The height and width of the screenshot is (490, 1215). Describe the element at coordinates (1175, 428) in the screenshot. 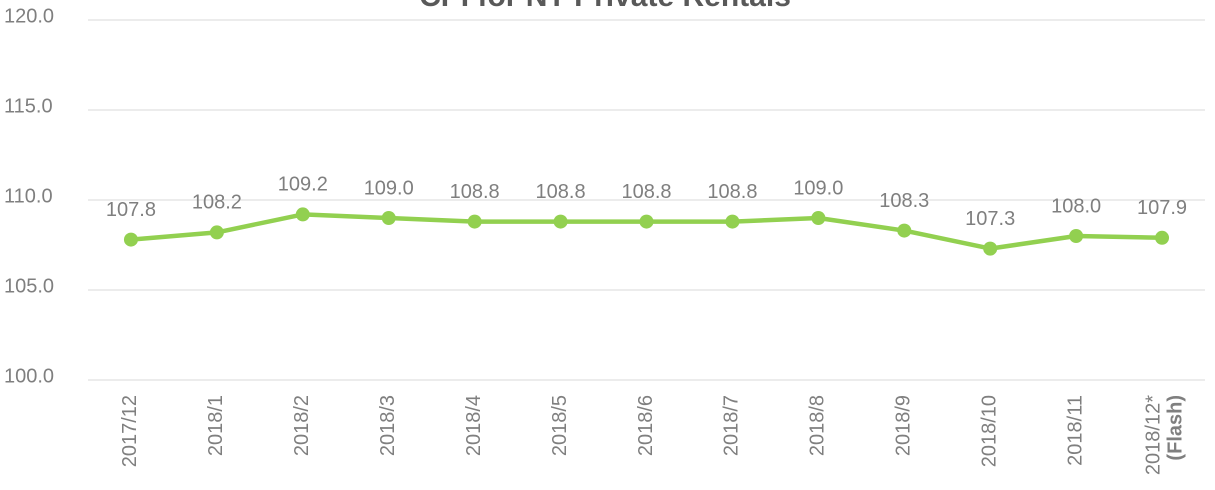

I see `x-tick-note: (Flash)` at that location.